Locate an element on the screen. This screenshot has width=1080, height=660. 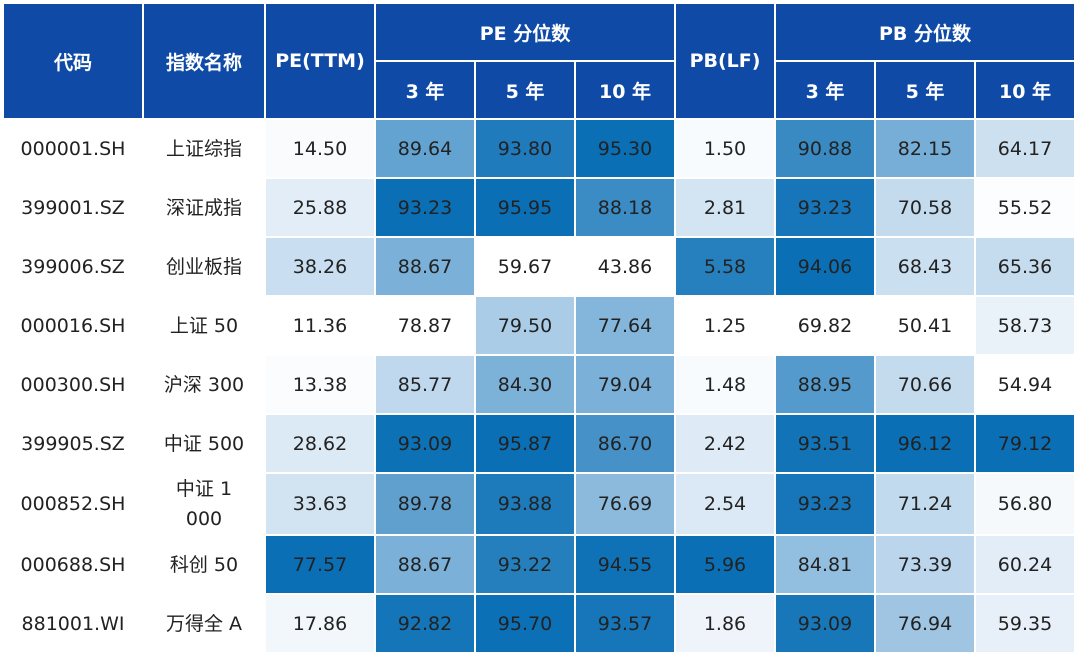
cell-pb-3y: 93.09 is located at coordinates (825, 623).